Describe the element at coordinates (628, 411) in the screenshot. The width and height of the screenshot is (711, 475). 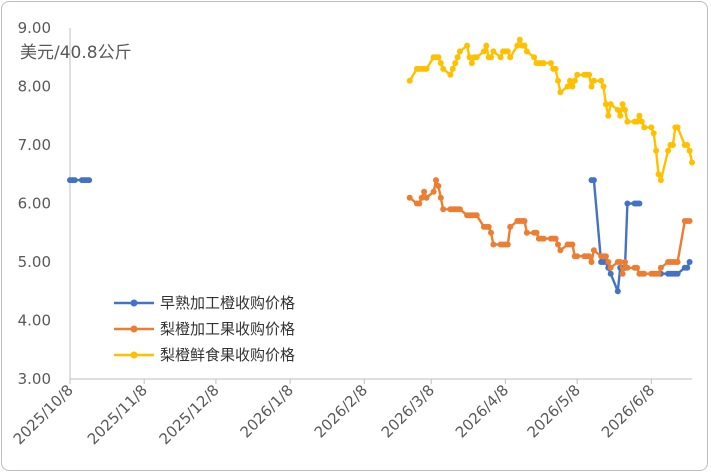
I see `x-tick-label: 2026/6/8` at that location.